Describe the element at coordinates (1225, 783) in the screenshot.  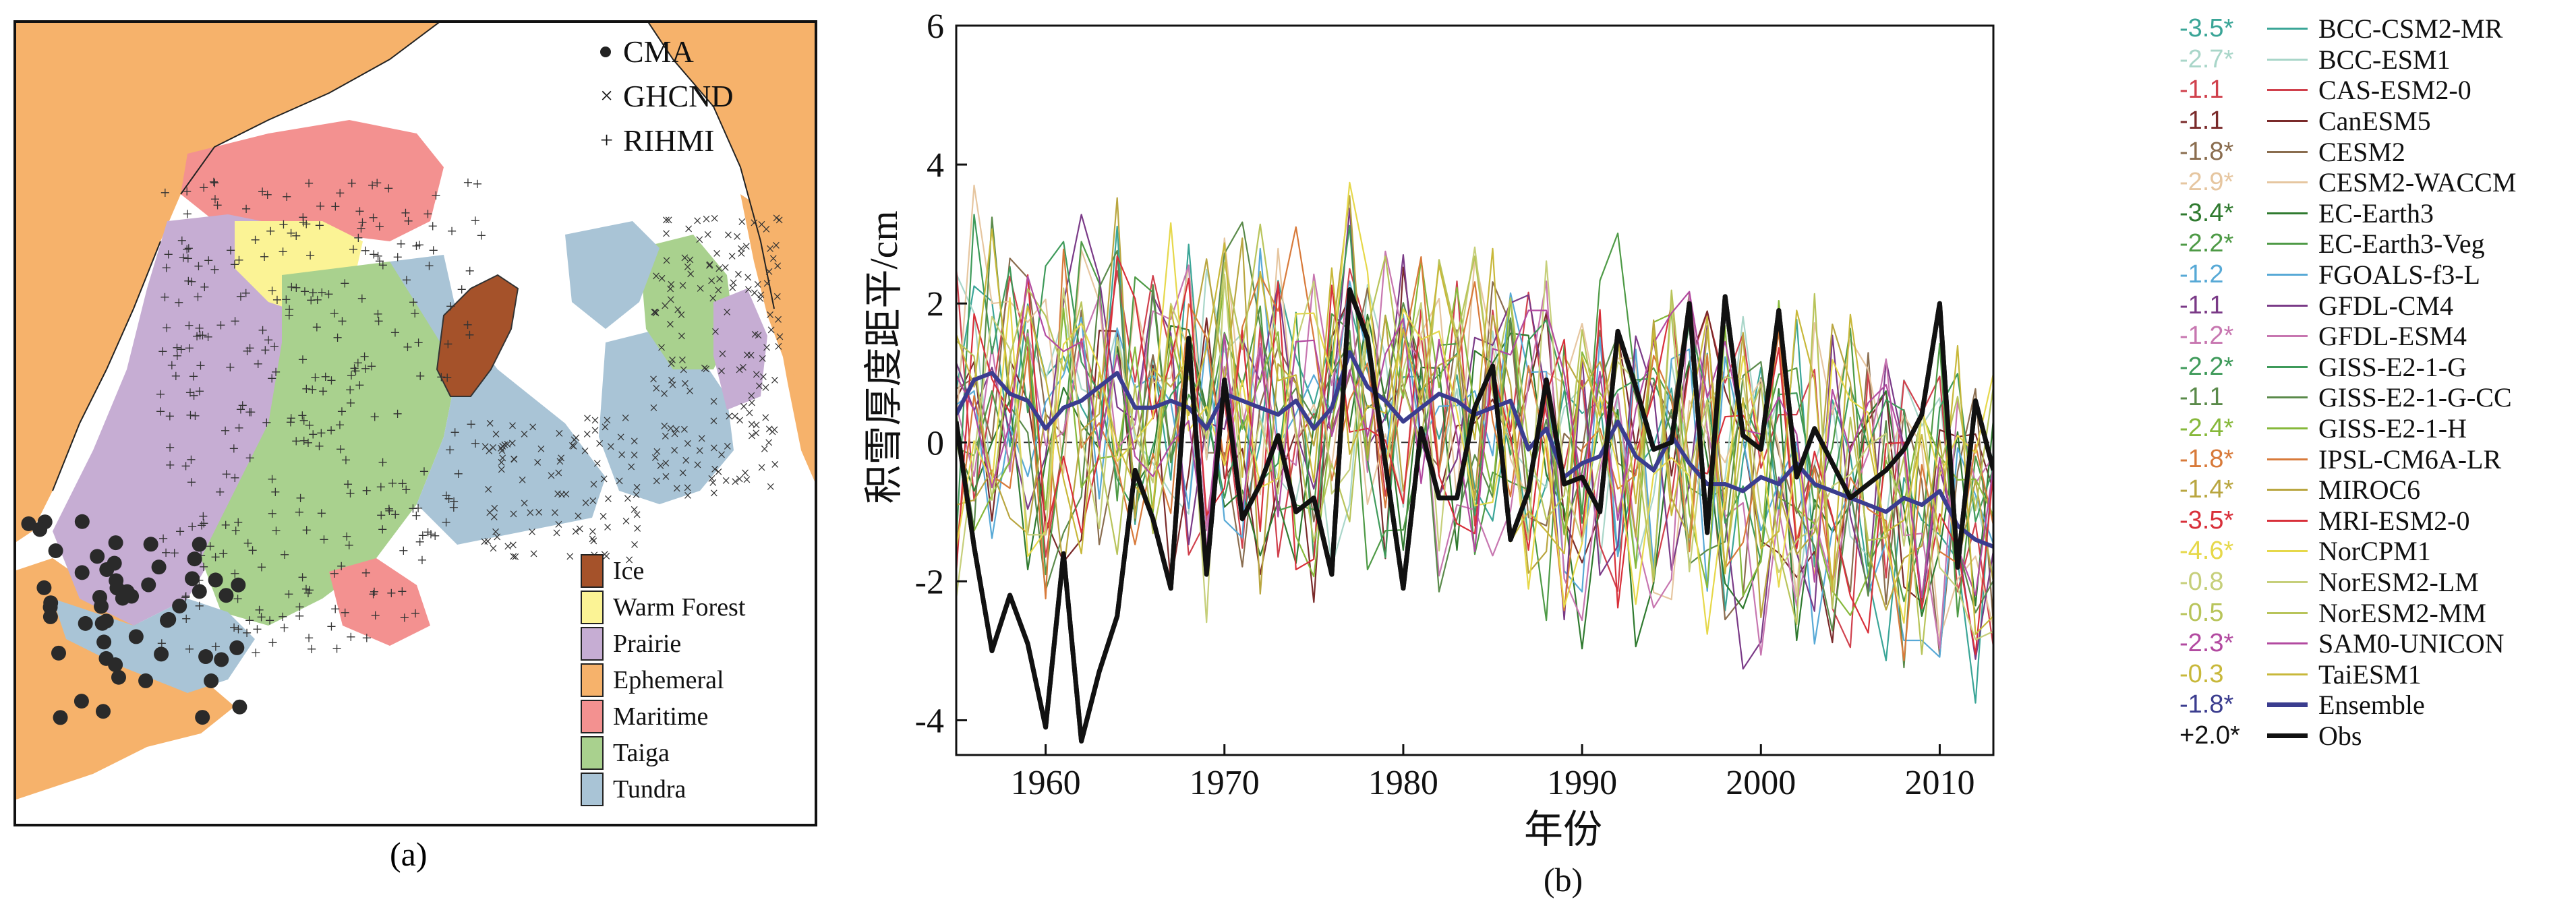
I see `x-tick-label: 1970` at that location.